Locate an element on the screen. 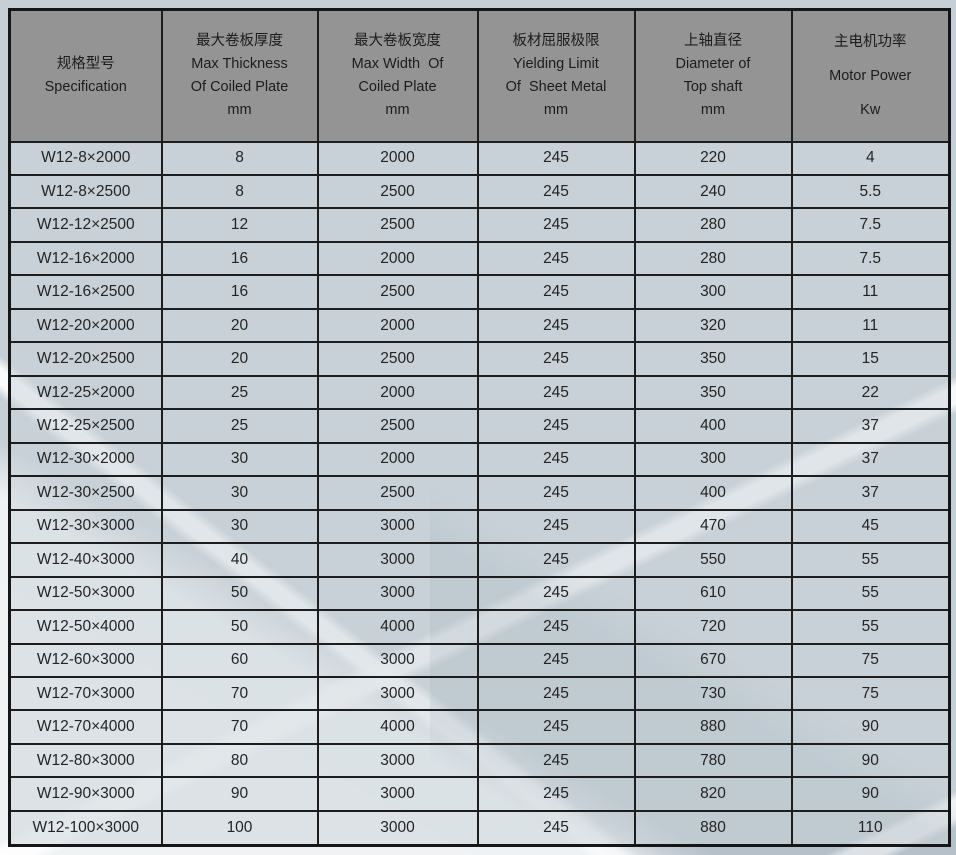  cell-specification: W12-16×2000 is located at coordinates (85, 258).